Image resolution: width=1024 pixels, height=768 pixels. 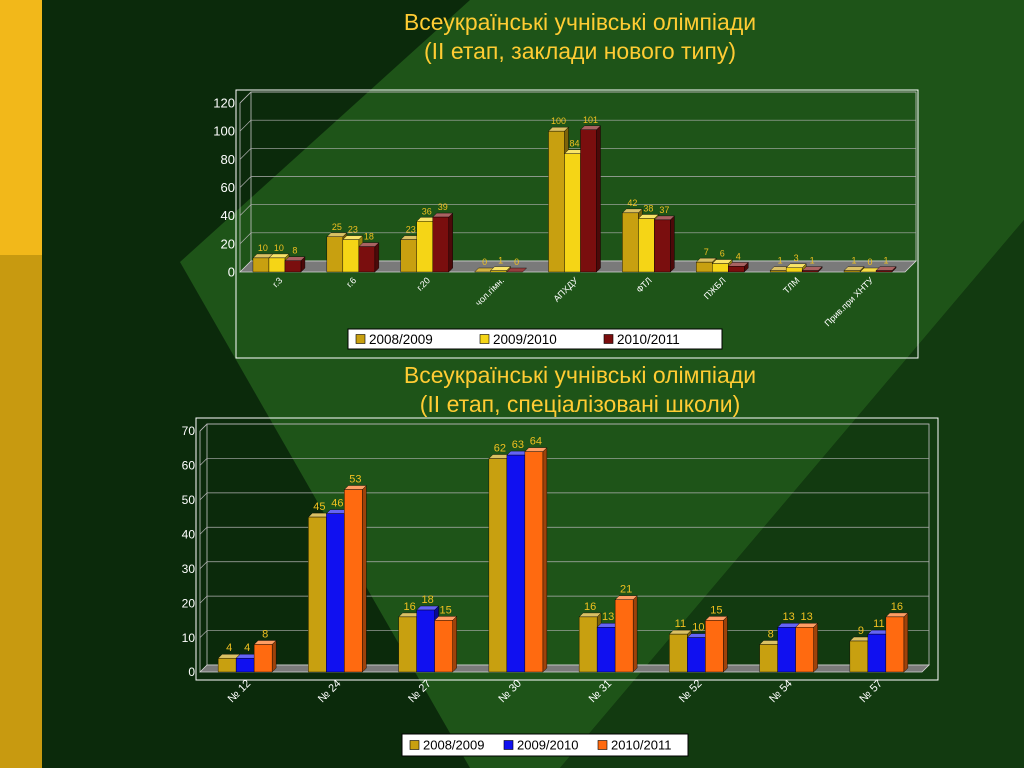 What do you see at coordinates (547, 745) in the screenshot?
I see `chart2-legend-label: 2009/2010` at bounding box center [547, 745].